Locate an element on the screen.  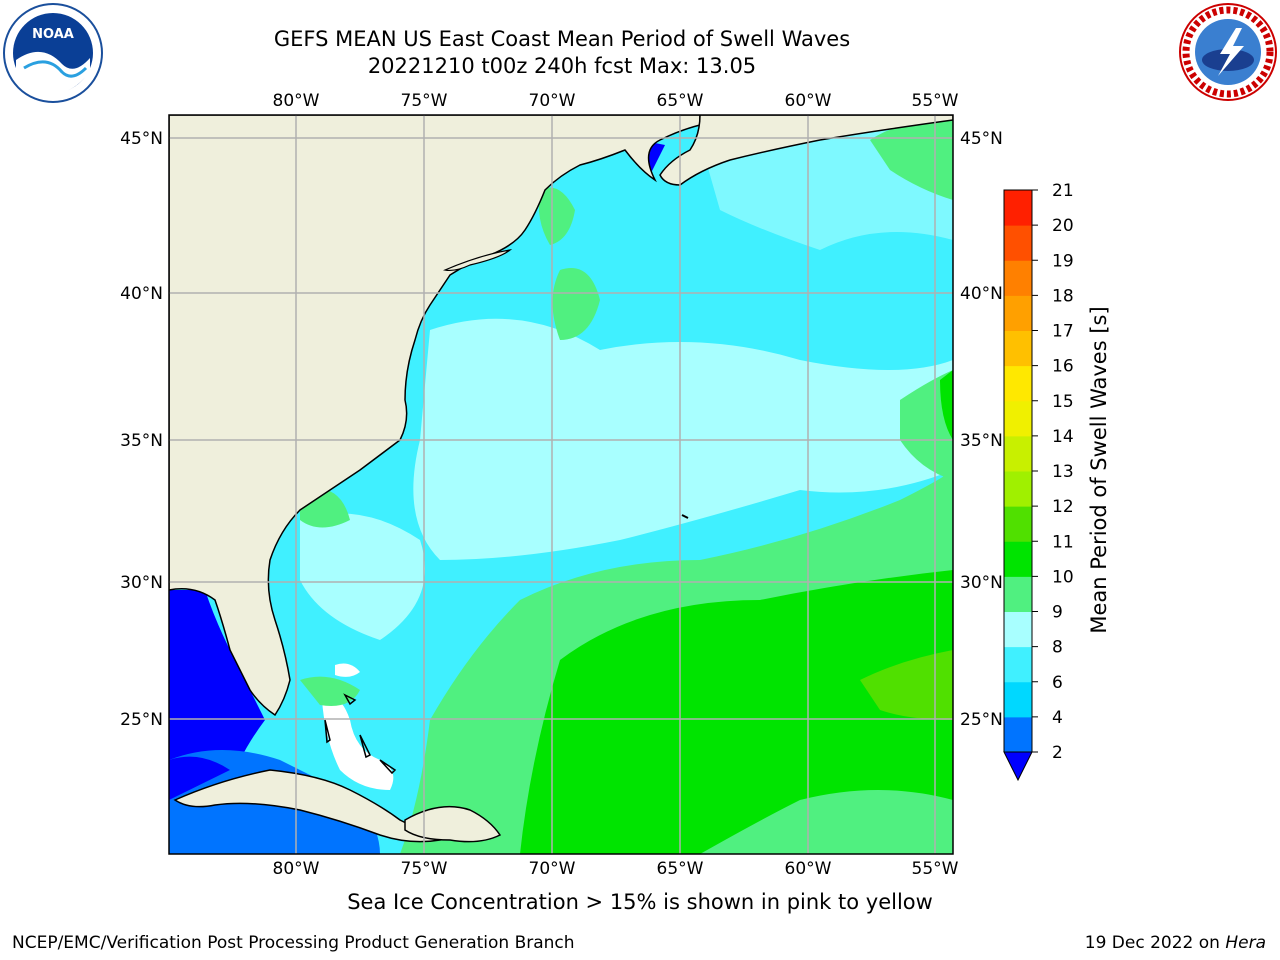
colorbar-tick-label: 6 is located at coordinates (1057, 683).